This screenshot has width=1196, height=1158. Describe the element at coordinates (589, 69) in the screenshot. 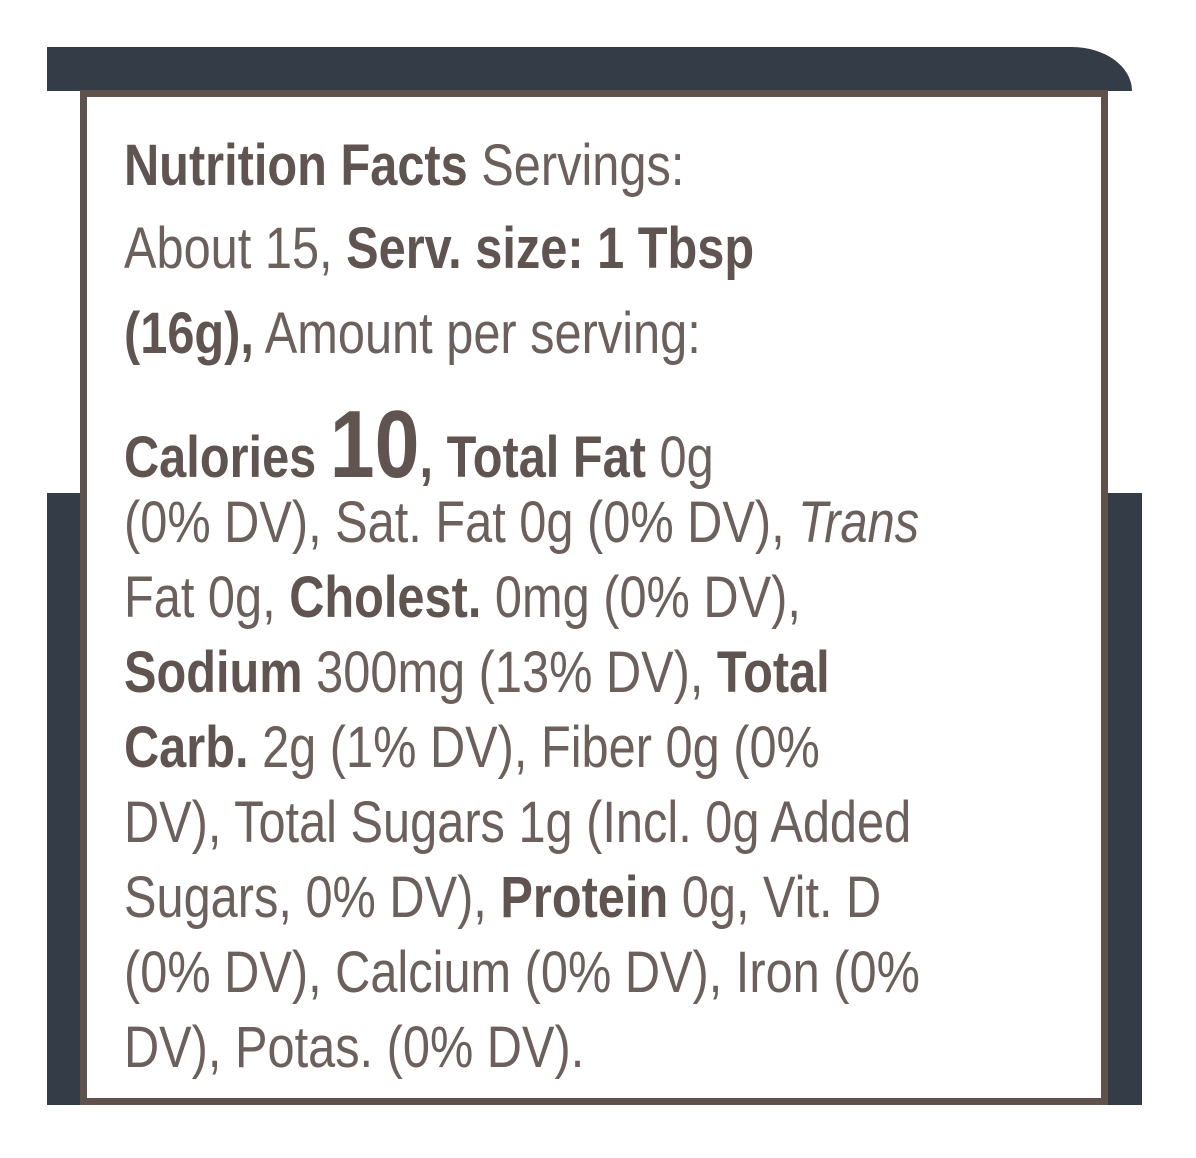

I see `package-top-band` at that location.